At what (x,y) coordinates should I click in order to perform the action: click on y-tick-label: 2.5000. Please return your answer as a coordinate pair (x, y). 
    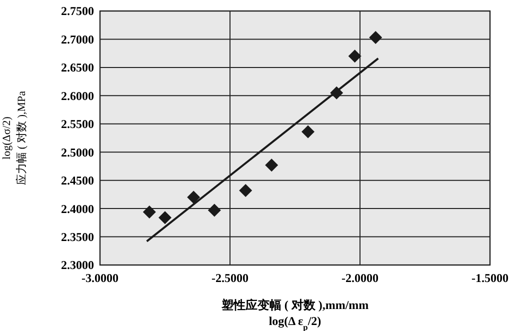
    Looking at the image, I should click on (77, 152).